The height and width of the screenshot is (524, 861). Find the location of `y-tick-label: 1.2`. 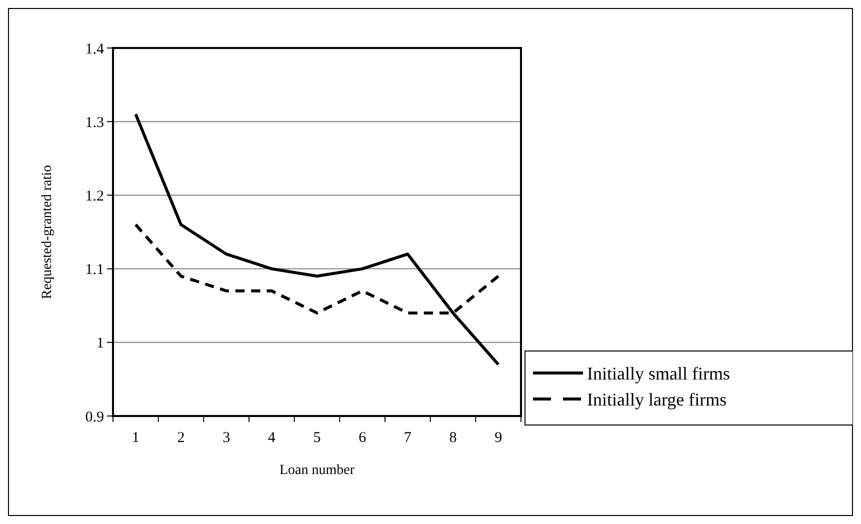

y-tick-label: 1.2 is located at coordinates (94, 196).